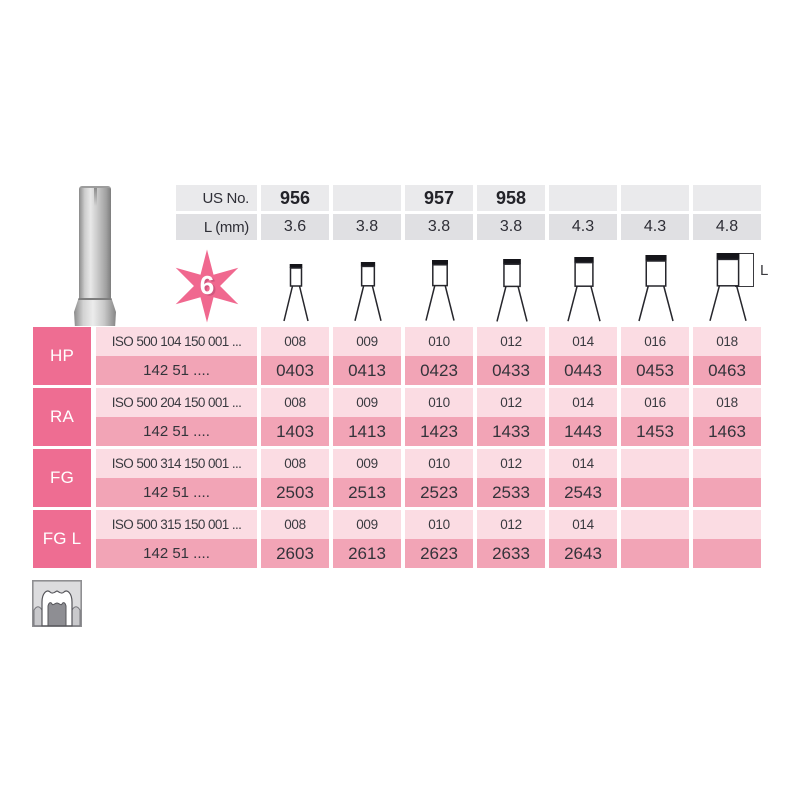  I want to click on code-cell: 1413, so click(367, 431).